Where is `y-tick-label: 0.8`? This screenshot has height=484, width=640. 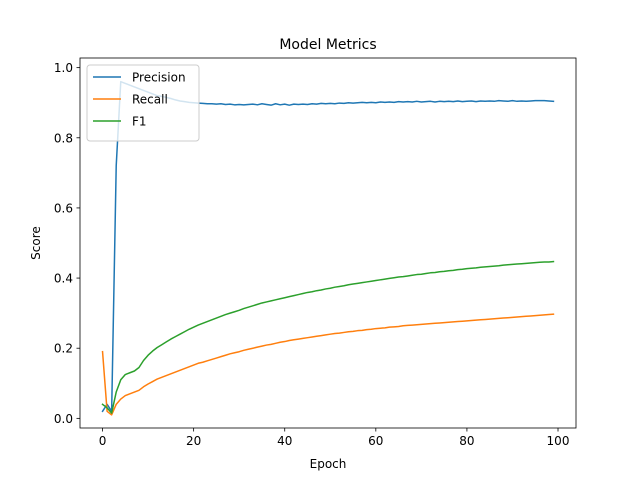 y-tick-label: 0.8 is located at coordinates (63, 138).